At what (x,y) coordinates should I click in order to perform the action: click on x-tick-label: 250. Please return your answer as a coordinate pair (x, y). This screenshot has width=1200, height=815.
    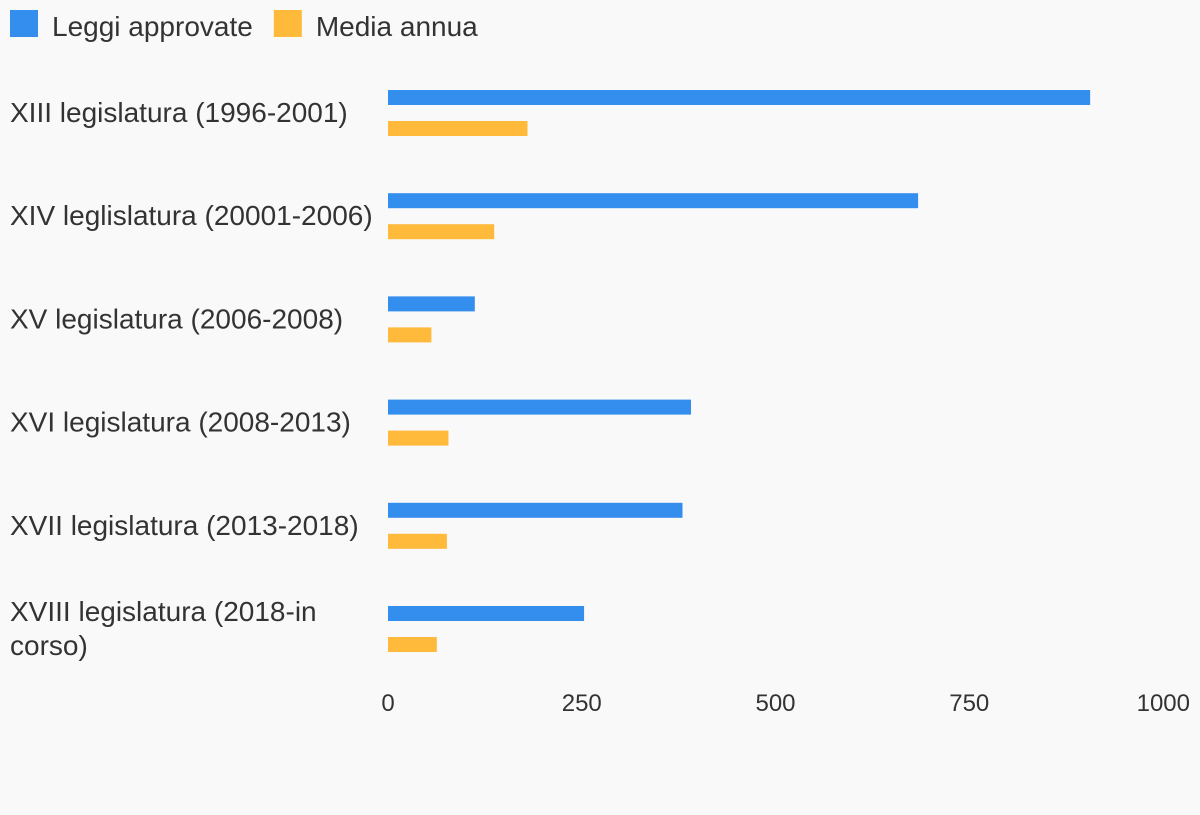
    Looking at the image, I should click on (582, 703).